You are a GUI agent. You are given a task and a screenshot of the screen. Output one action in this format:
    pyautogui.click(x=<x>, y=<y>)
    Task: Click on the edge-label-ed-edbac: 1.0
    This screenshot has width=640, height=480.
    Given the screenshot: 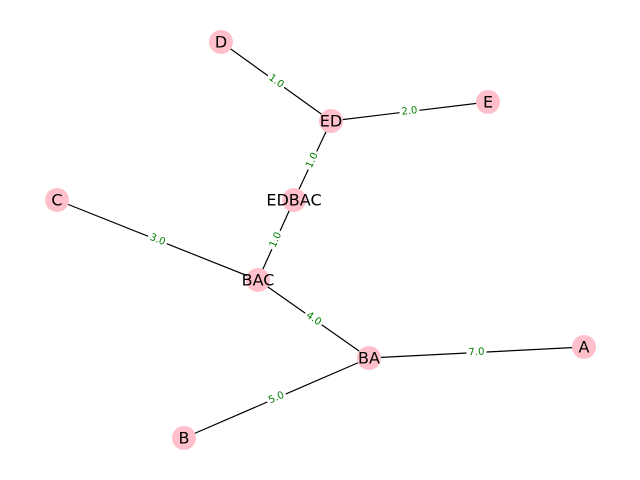 What is the action you would take?
    pyautogui.click(x=312, y=160)
    